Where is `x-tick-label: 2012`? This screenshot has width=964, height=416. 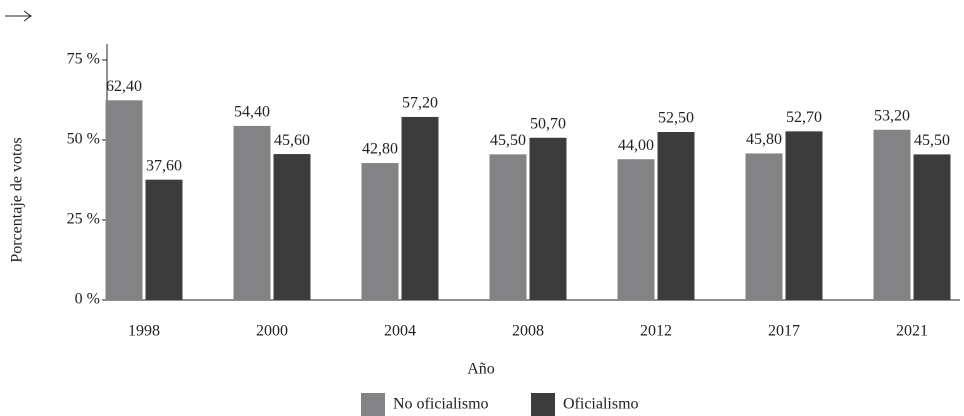 x-tick-label: 2012 is located at coordinates (656, 331).